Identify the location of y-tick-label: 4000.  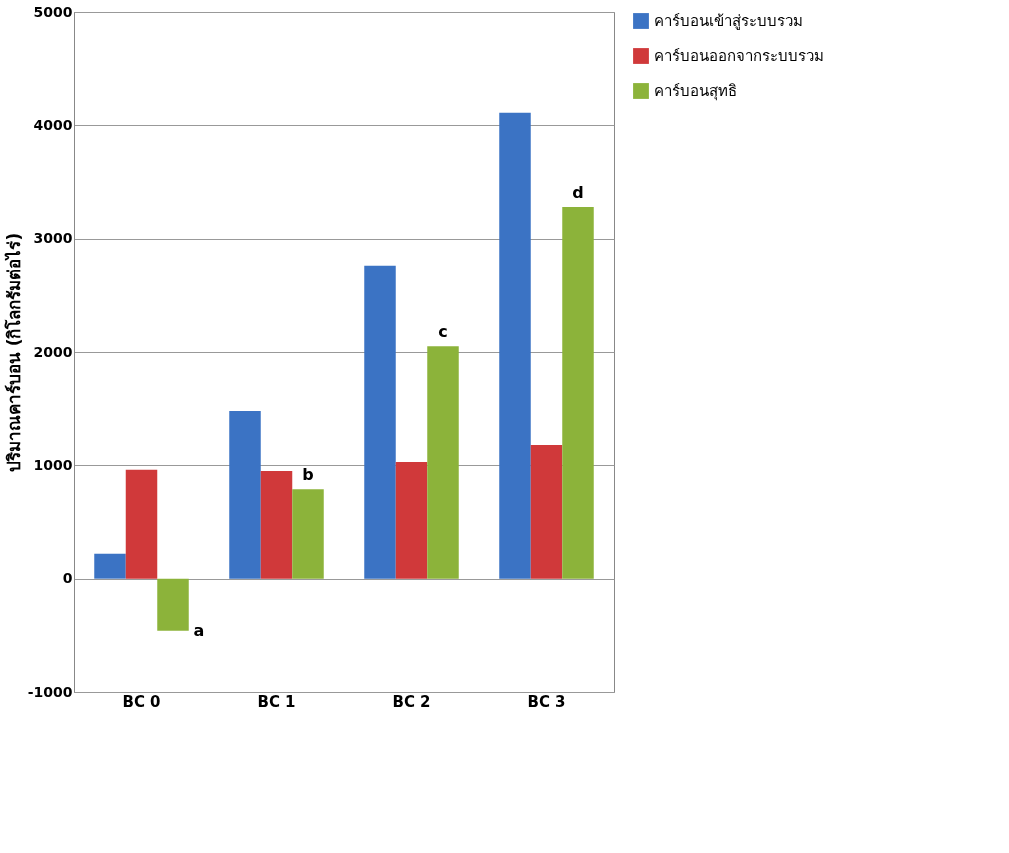
(53, 124).